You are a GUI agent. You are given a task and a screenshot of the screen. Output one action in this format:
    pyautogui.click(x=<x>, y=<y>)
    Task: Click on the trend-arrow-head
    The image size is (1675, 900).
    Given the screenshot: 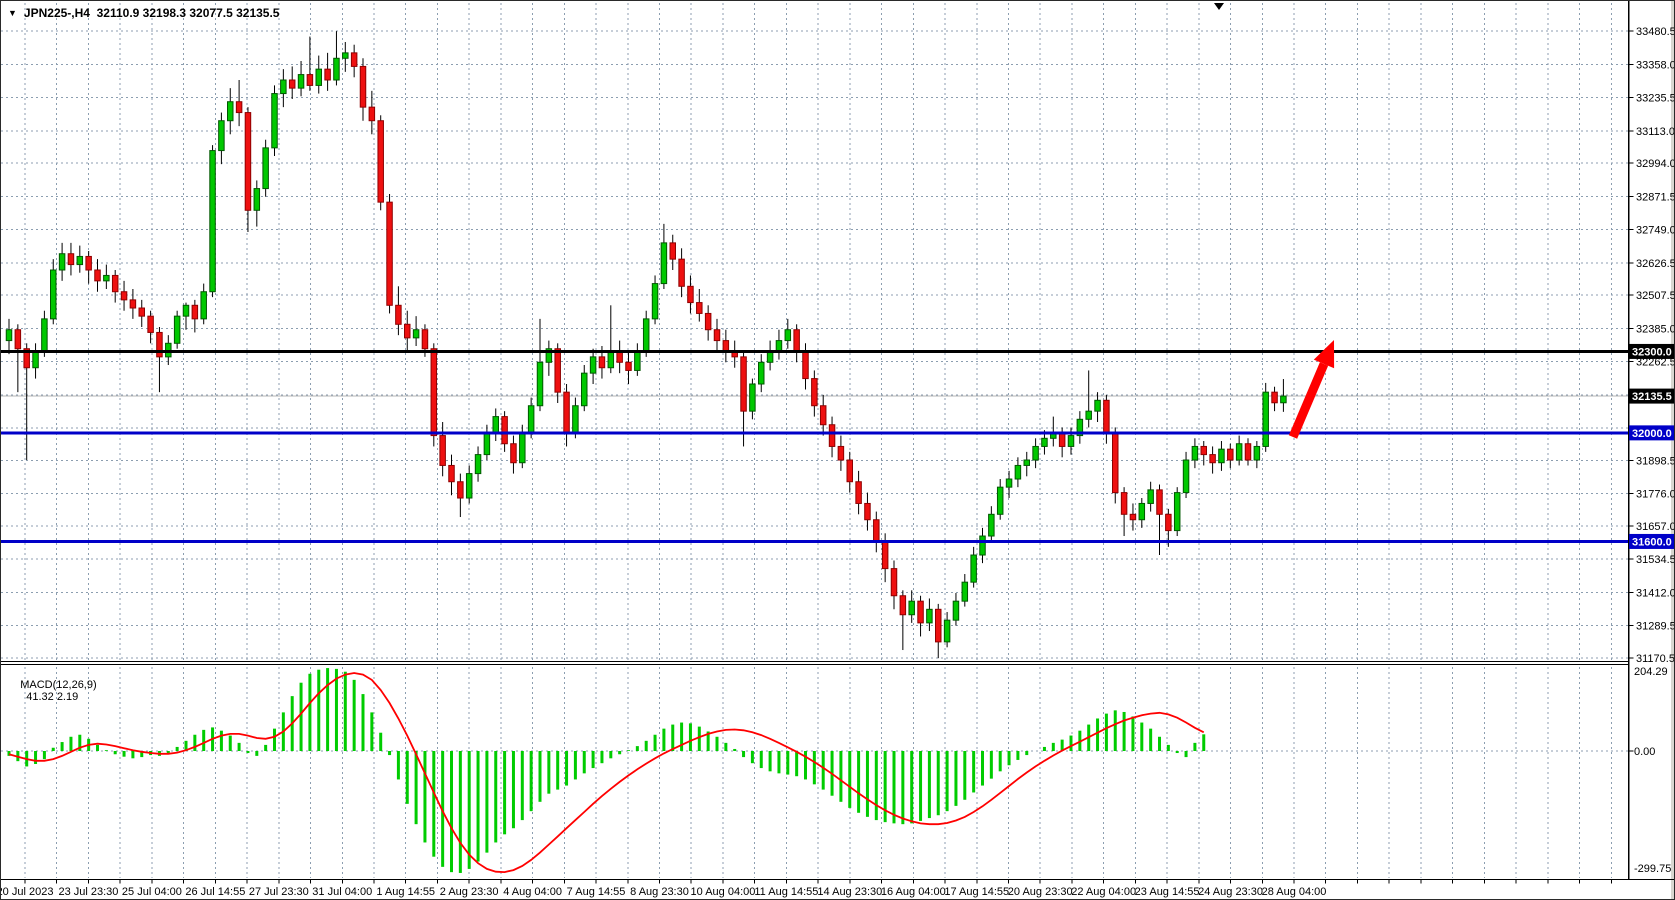 What is the action you would take?
    pyautogui.click(x=1324, y=354)
    